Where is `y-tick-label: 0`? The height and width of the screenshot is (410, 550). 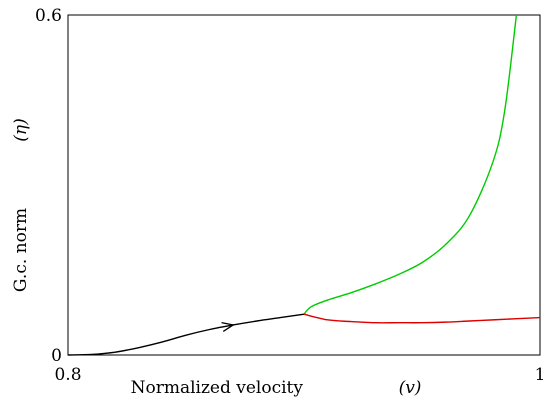
y-tick-label: 0 is located at coordinates (56, 356).